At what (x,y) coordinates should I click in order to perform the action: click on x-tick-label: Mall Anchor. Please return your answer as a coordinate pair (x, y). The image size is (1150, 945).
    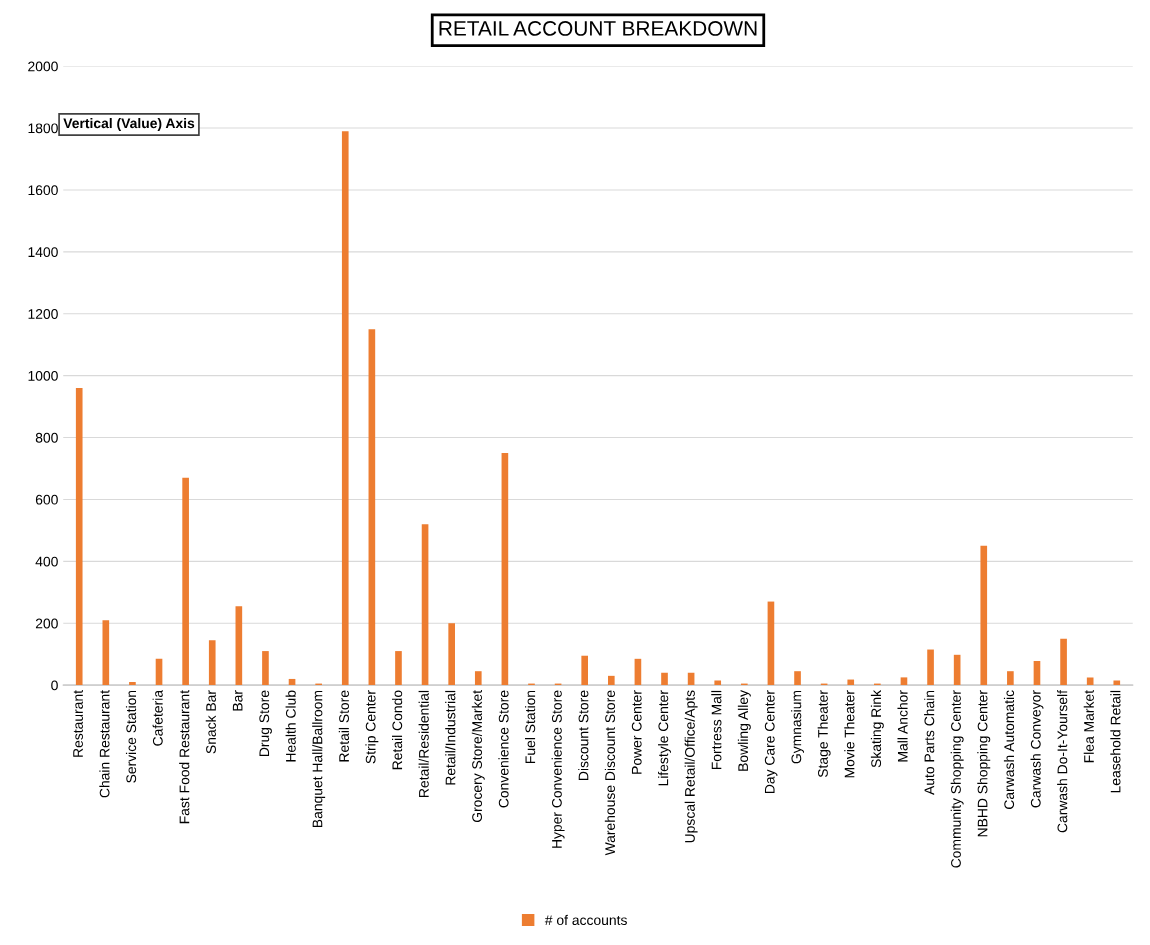
    Looking at the image, I should click on (902, 726).